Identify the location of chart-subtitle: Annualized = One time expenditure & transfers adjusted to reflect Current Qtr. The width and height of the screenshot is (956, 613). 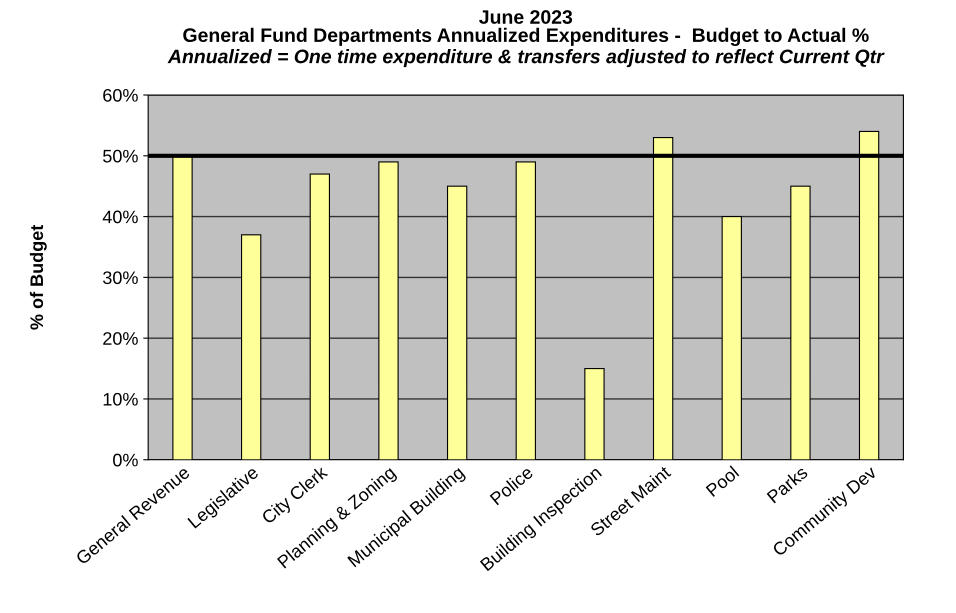
(526, 58).